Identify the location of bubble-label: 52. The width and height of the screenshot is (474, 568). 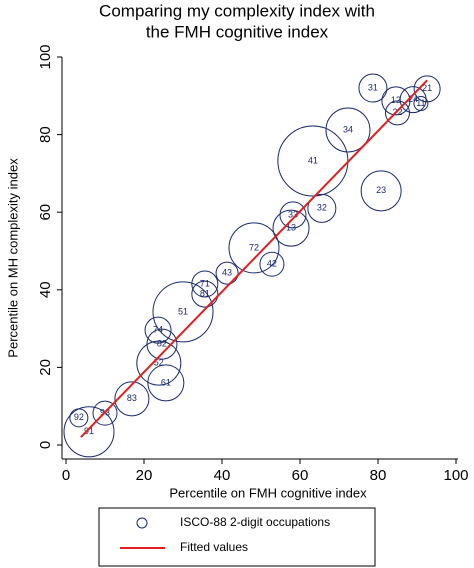
(159, 363).